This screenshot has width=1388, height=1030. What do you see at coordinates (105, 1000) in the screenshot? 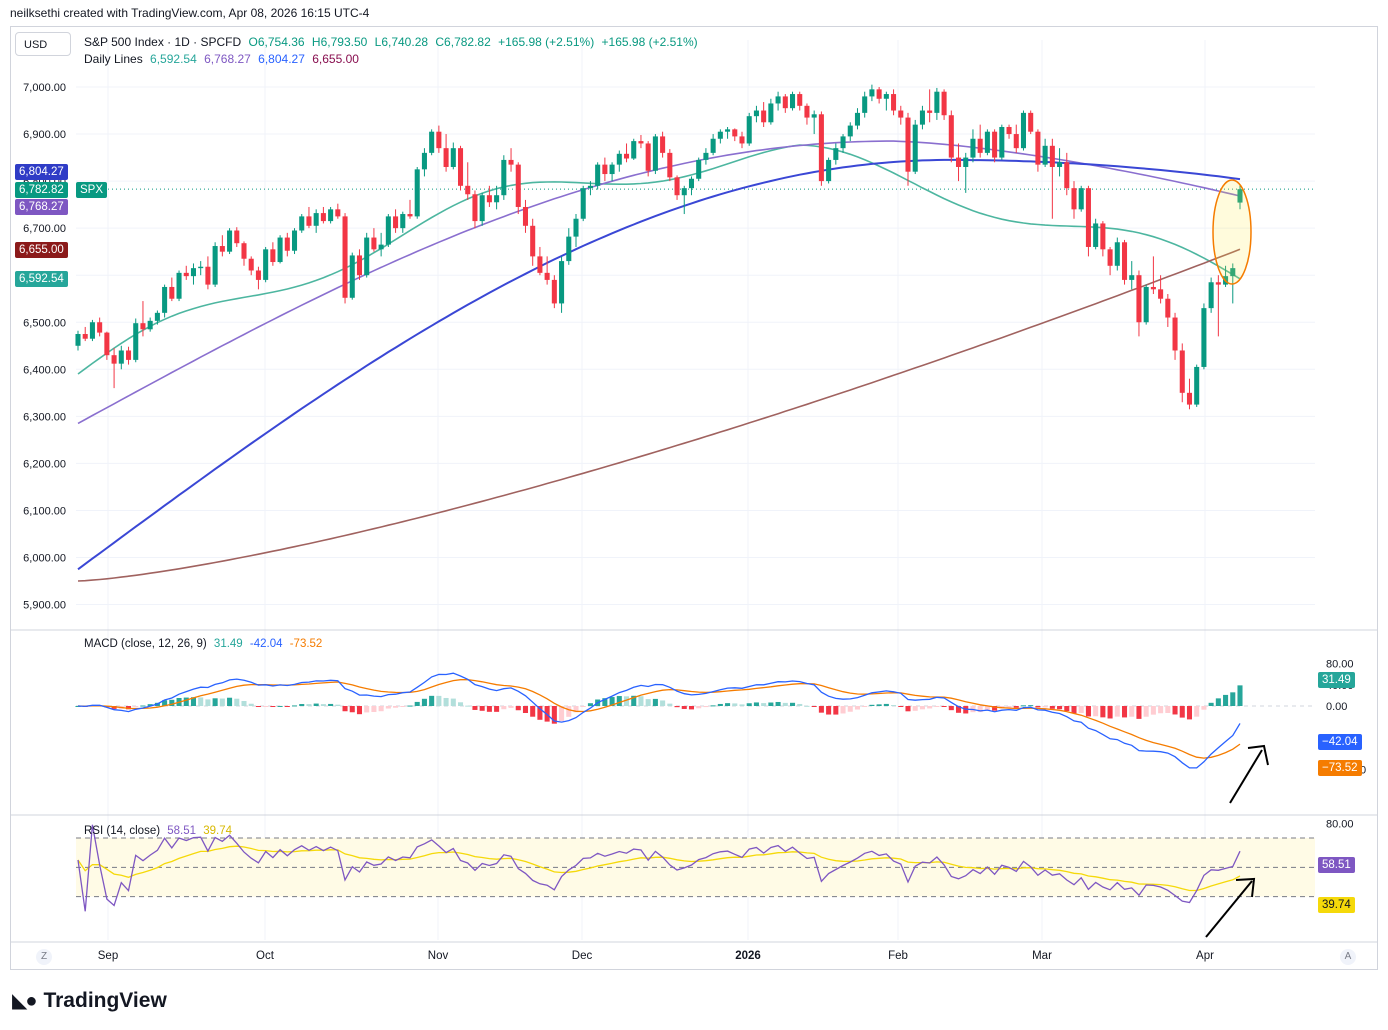
I see `brand-name: TradingView` at bounding box center [105, 1000].